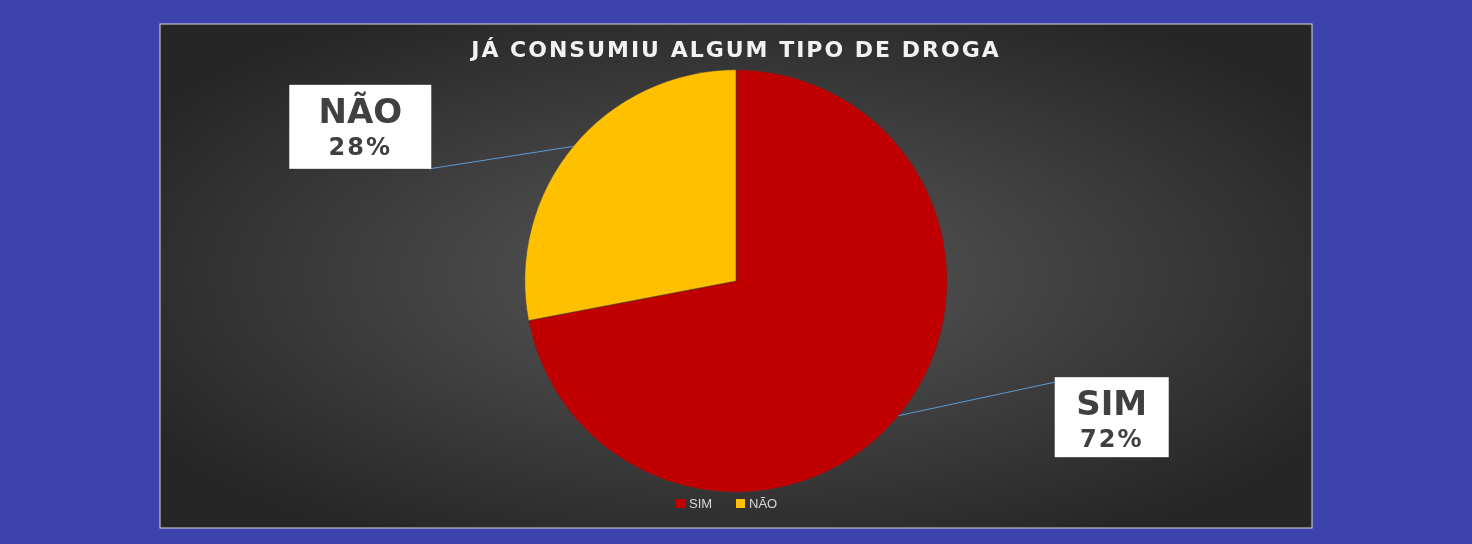  Describe the element at coordinates (763, 503) in the screenshot. I see `legend-label: NÃO` at that location.